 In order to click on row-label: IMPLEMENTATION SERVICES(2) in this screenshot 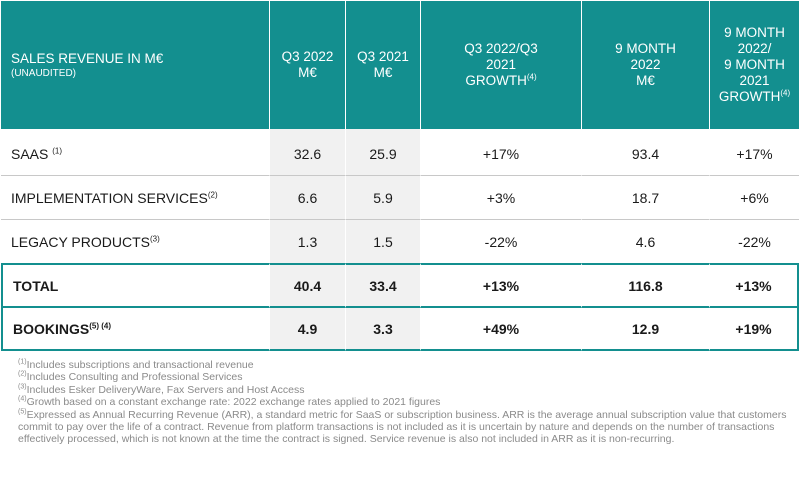, I will do `click(135, 198)`.